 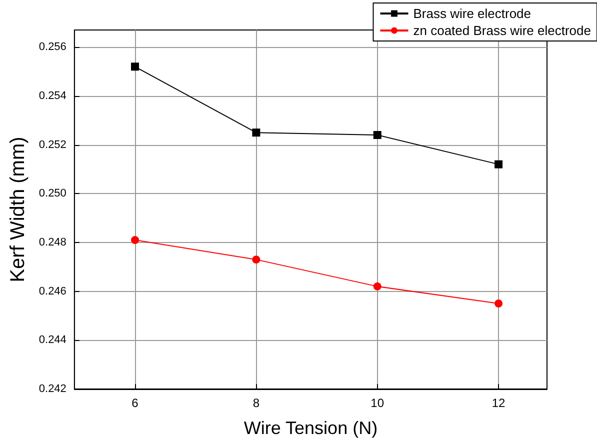 What do you see at coordinates (52, 291) in the screenshot?
I see `y-tick-label: 0.246` at bounding box center [52, 291].